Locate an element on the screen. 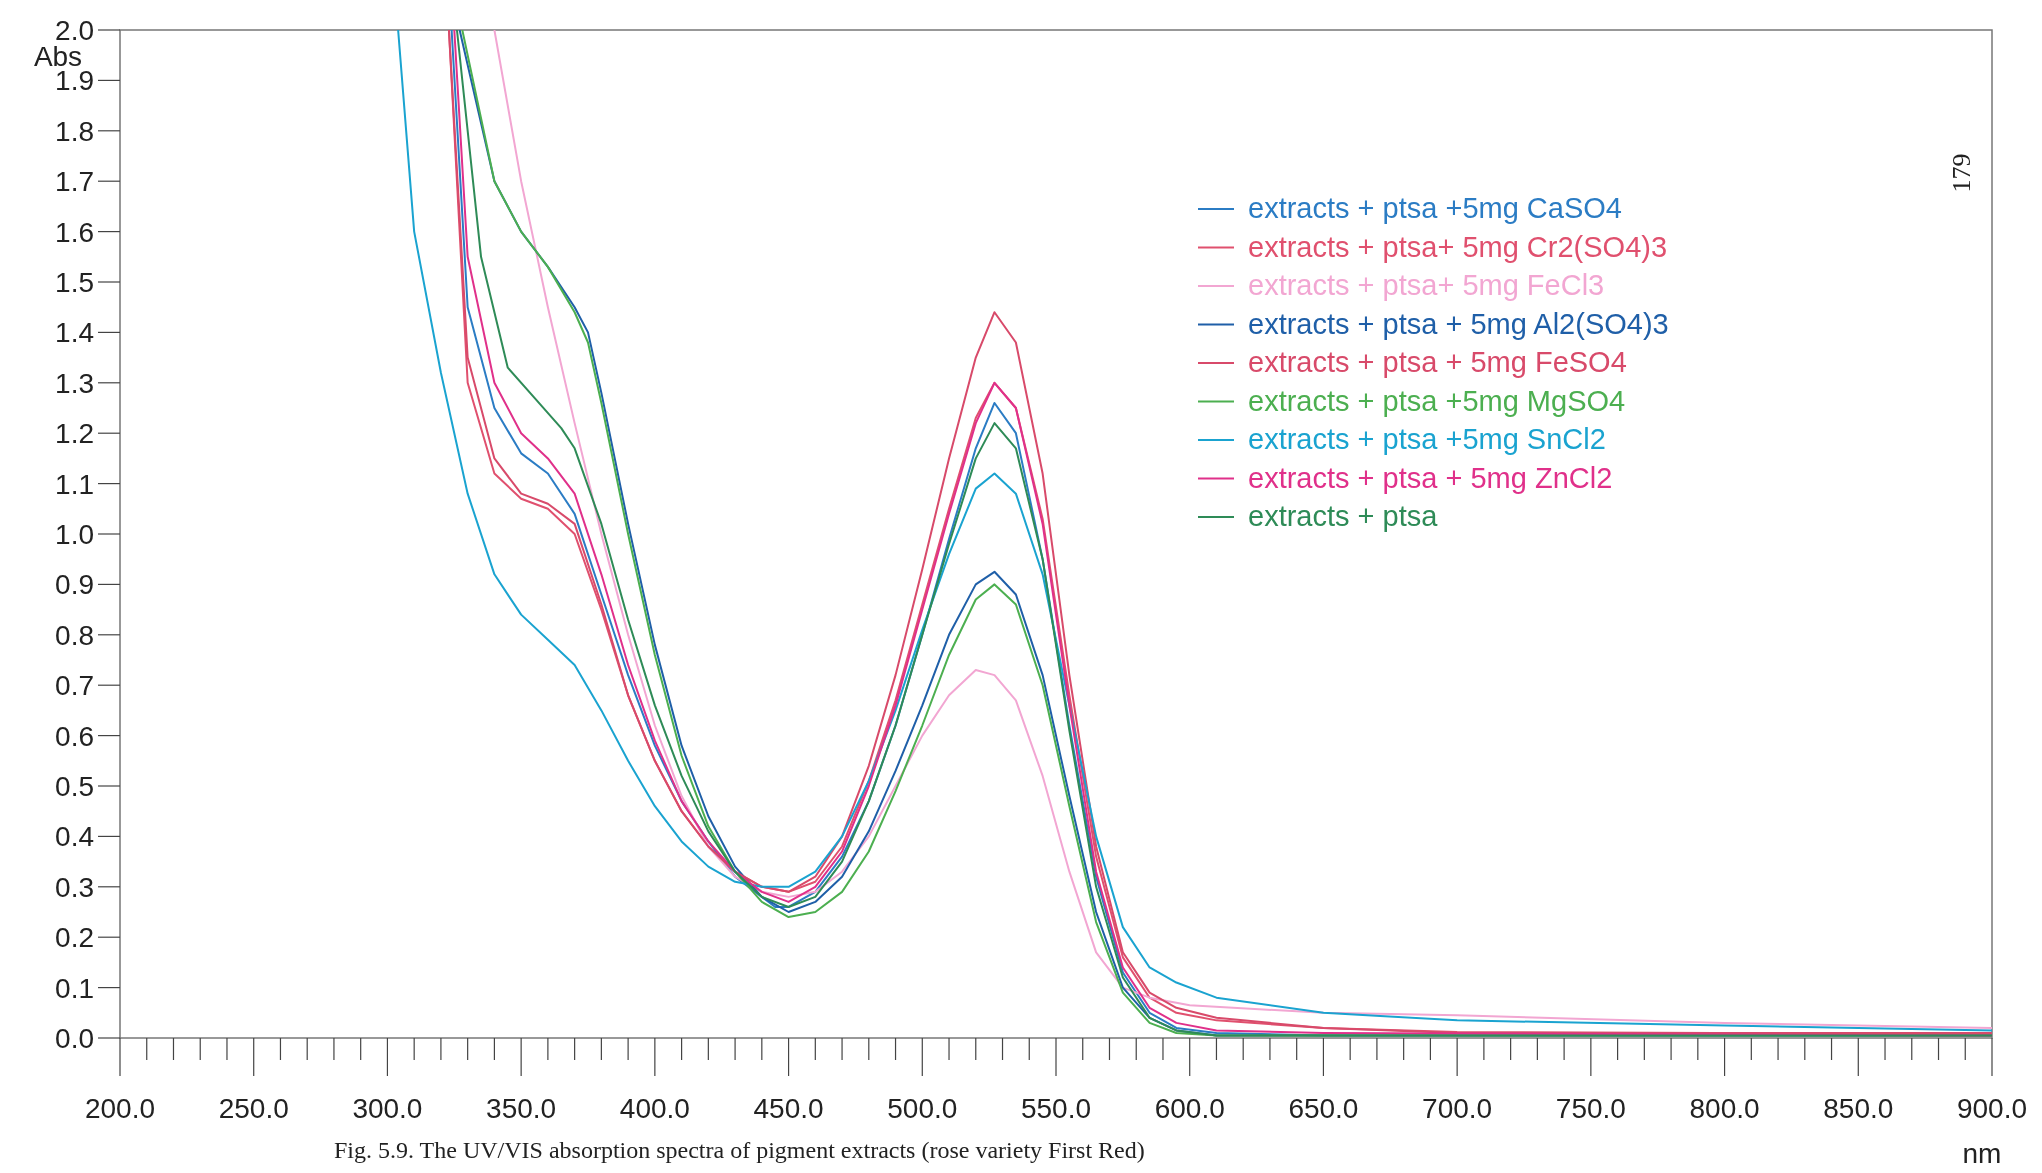  x-tick-label: 550.0 is located at coordinates (1056, 1108).